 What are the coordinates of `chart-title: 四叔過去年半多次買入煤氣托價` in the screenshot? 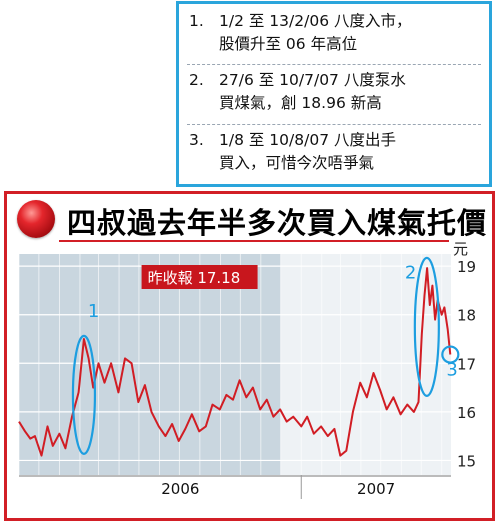 It's located at (277, 223).